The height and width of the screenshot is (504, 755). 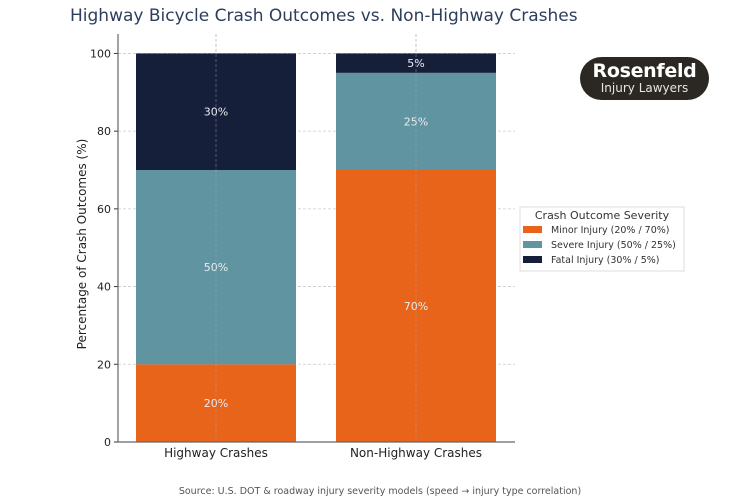 What do you see at coordinates (104, 287) in the screenshot?
I see `y-tick-label: 40` at bounding box center [104, 287].